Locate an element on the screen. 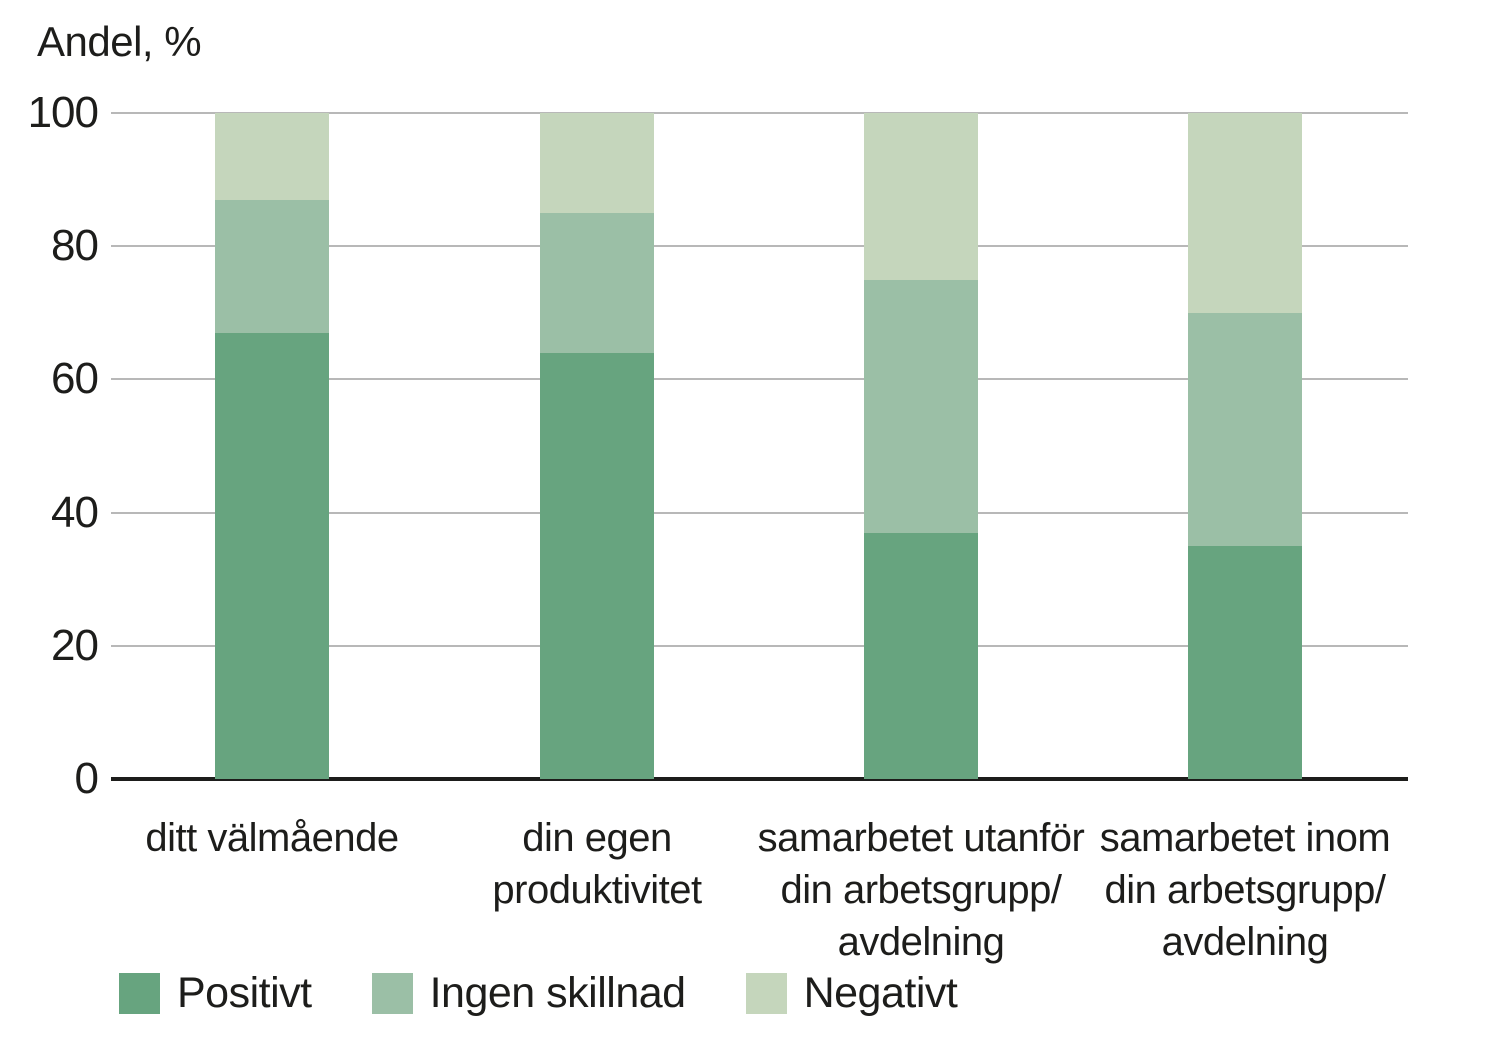 This screenshot has width=1498, height=1060. y-tick-label: 60 is located at coordinates (75, 379).